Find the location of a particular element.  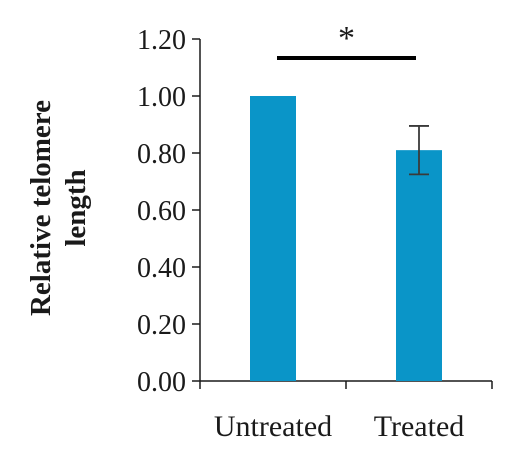

y-tick-label: 1.20 is located at coordinates (161, 40).